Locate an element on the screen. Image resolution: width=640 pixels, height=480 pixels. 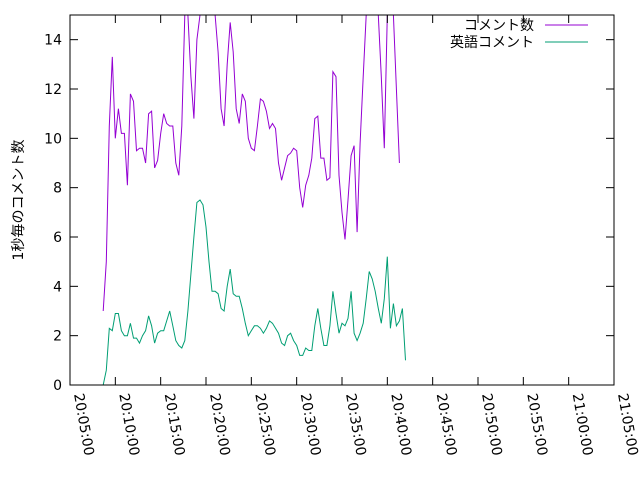
y-tick-label: 2 is located at coordinates (57, 337).